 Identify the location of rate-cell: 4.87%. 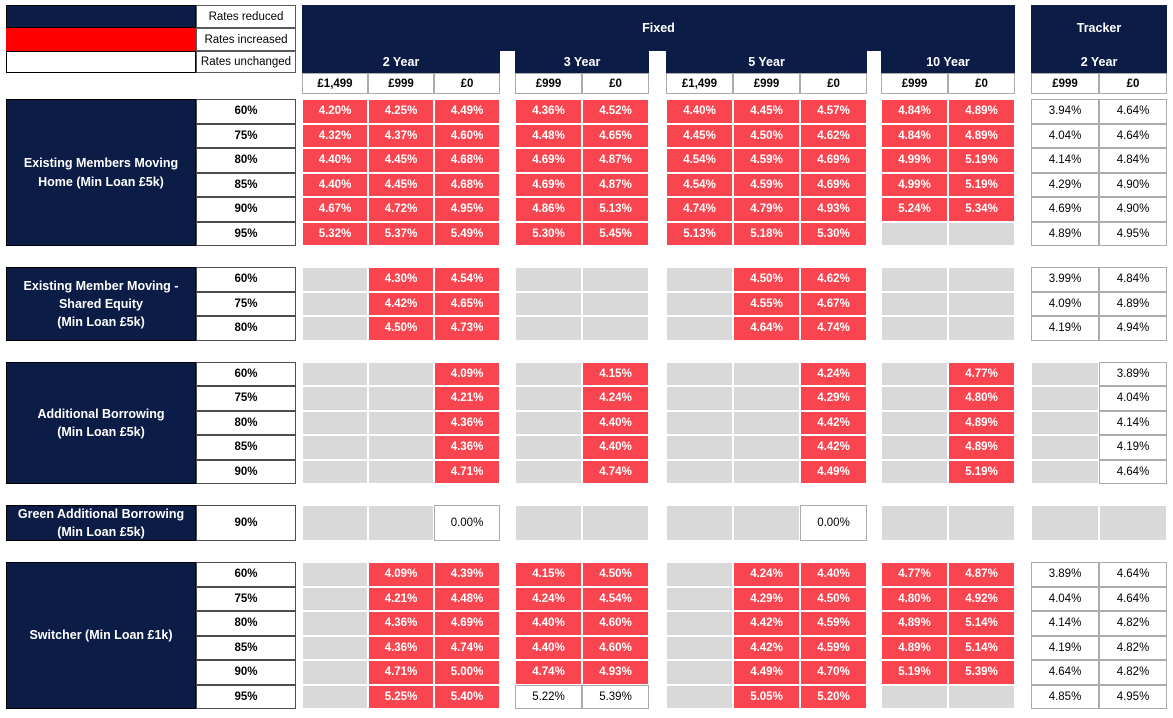
(615, 160).